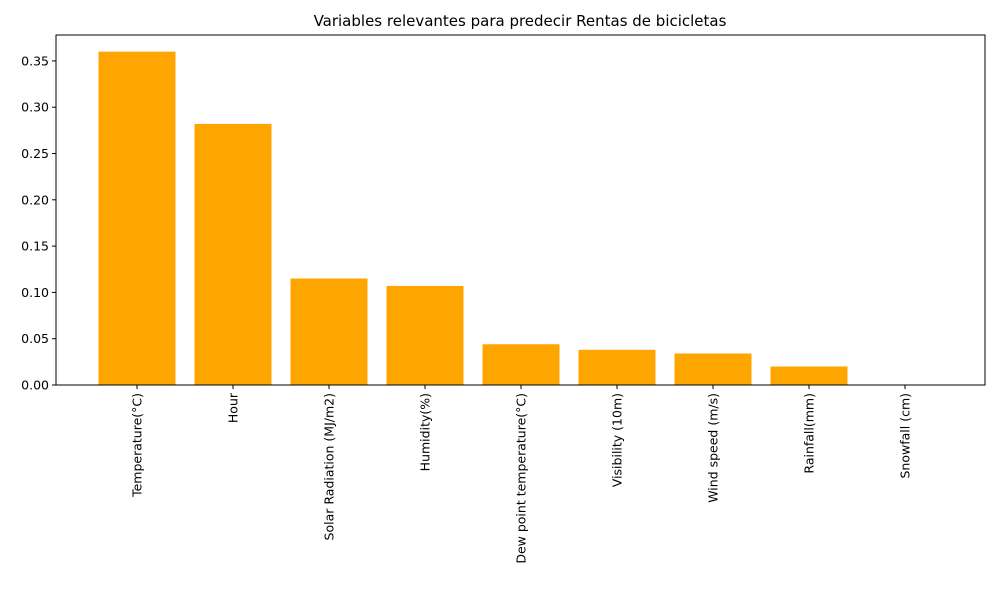  What do you see at coordinates (137, 445) in the screenshot?
I see `x-category-label: Temperature(°C)` at bounding box center [137, 445].